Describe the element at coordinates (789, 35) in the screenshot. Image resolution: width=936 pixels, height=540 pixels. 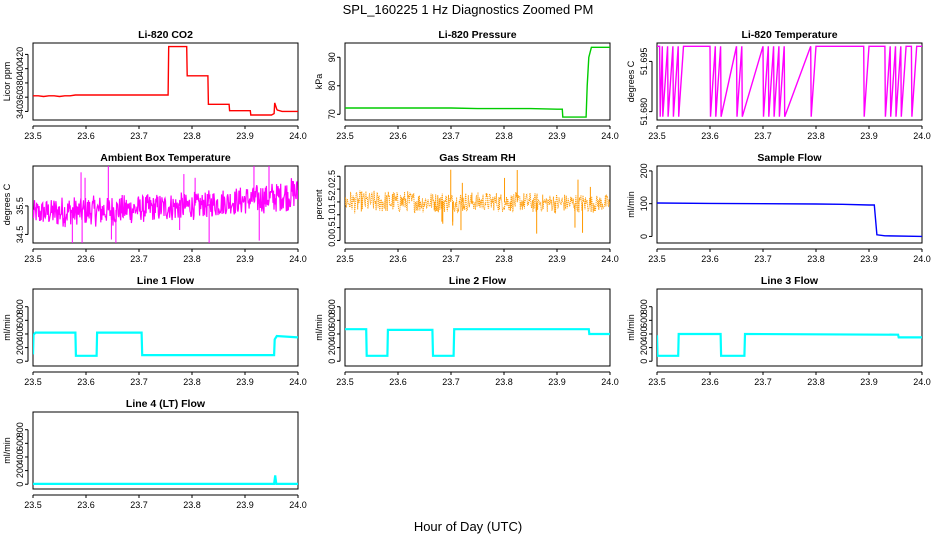
I see `panel-title: Li-820 Temperature` at that location.